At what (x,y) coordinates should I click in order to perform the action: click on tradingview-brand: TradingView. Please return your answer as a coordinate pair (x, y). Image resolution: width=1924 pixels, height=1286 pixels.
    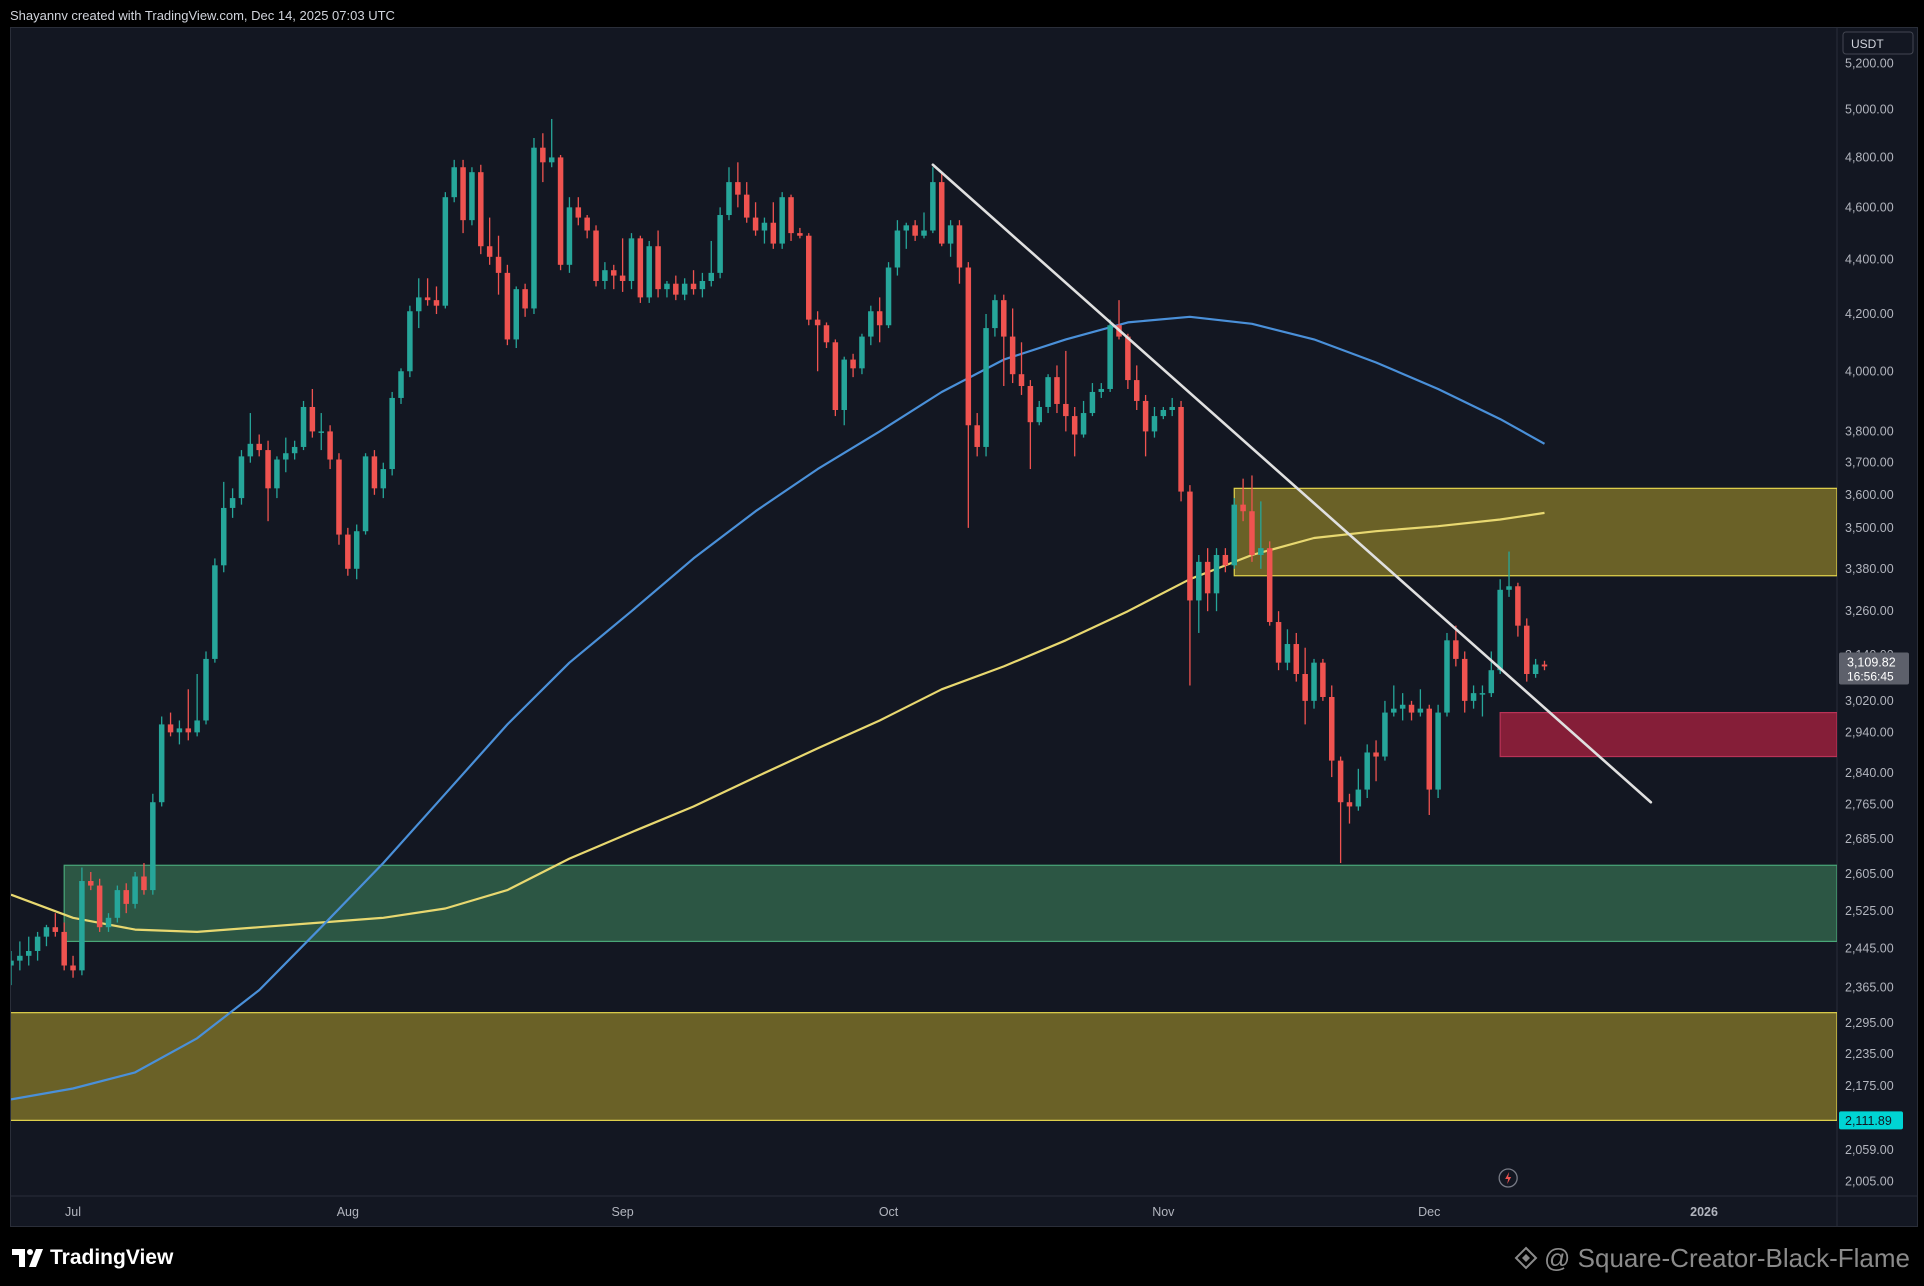
    Looking at the image, I should click on (92, 1258).